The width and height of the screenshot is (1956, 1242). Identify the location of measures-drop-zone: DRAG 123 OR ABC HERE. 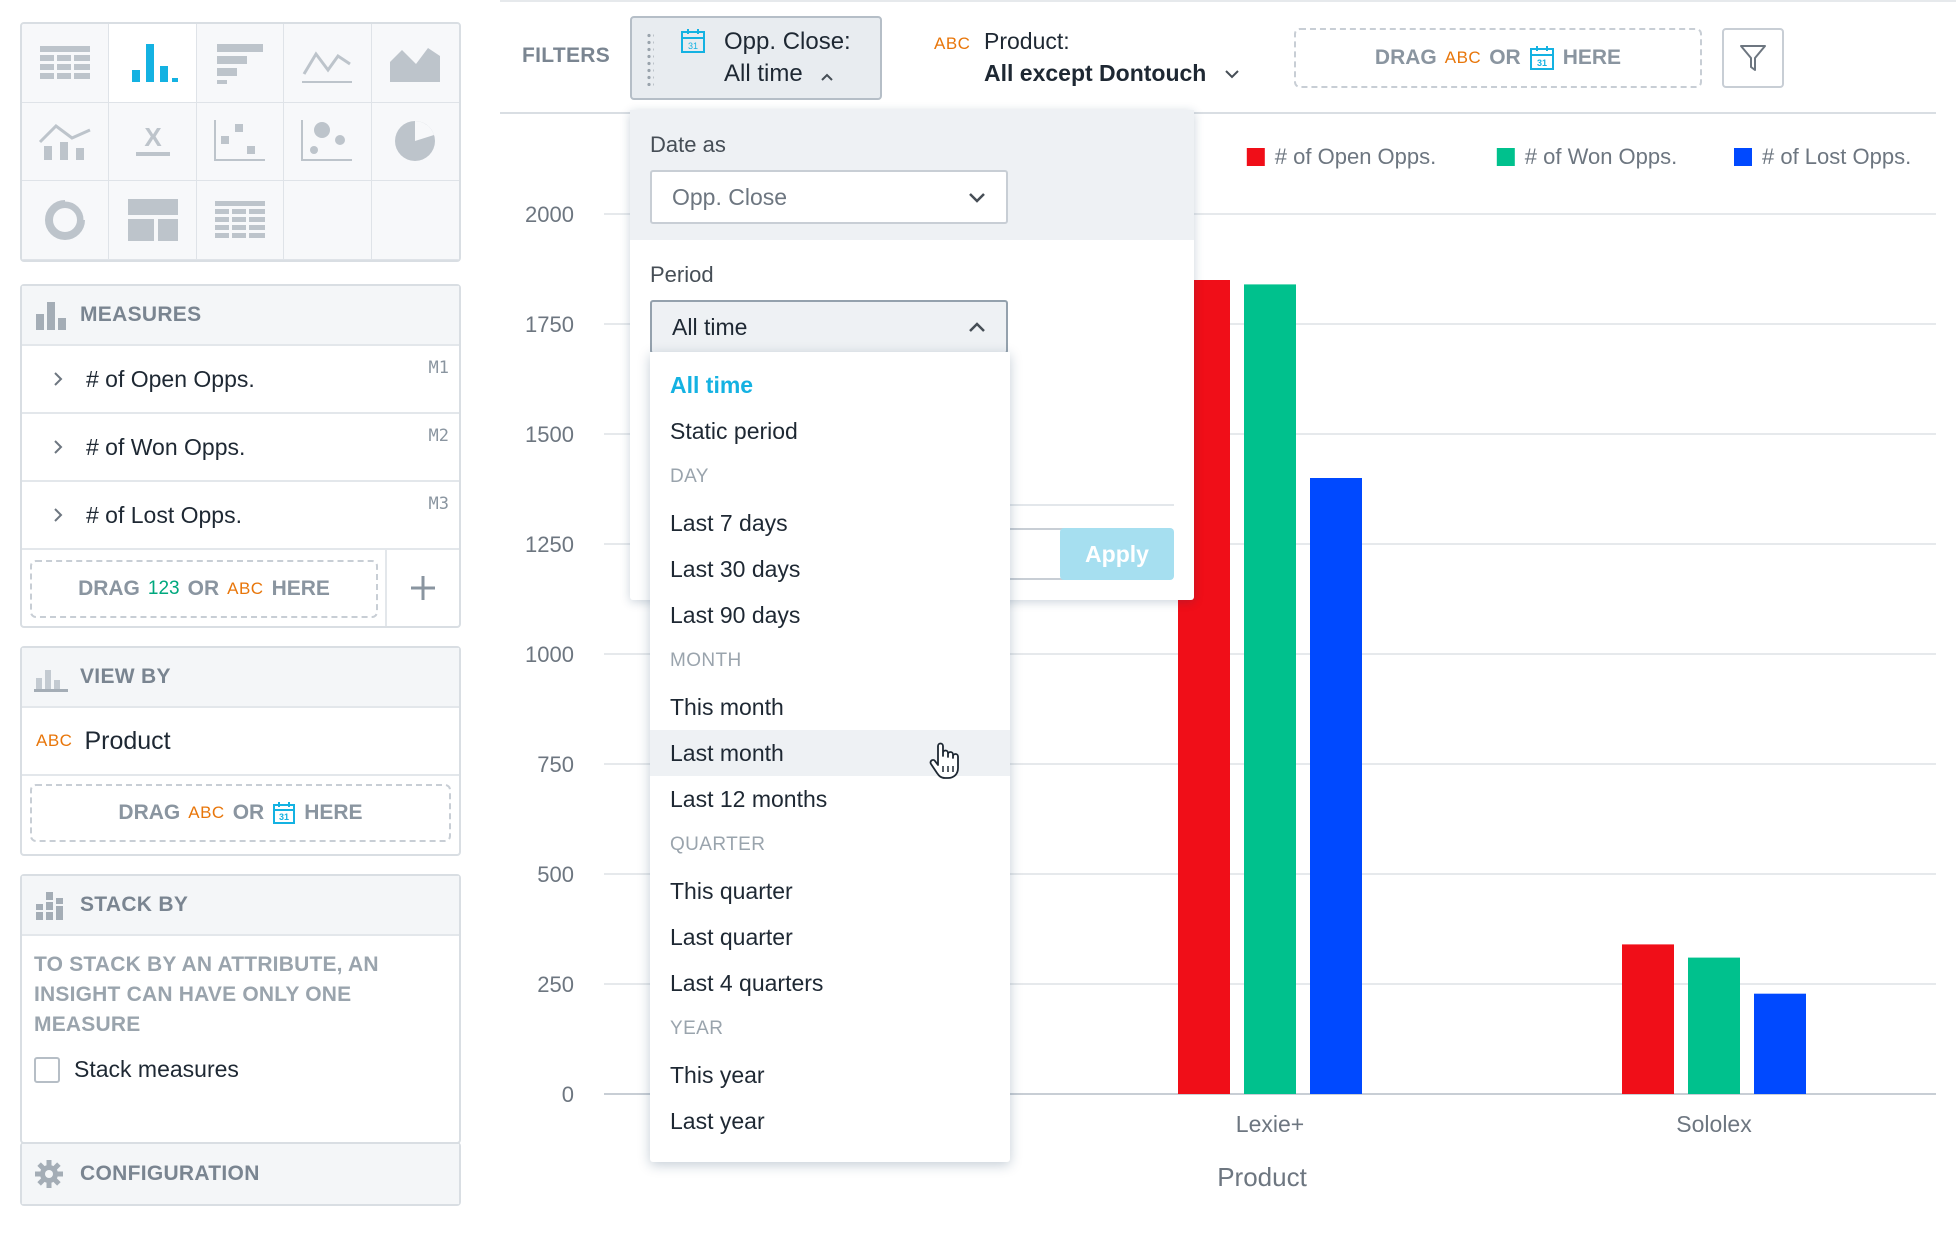
(204, 589).